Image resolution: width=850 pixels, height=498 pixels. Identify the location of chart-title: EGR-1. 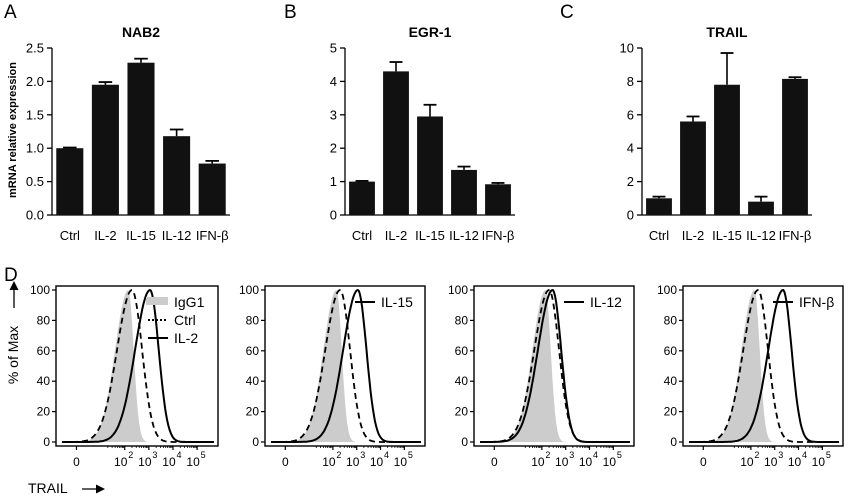
(430, 32).